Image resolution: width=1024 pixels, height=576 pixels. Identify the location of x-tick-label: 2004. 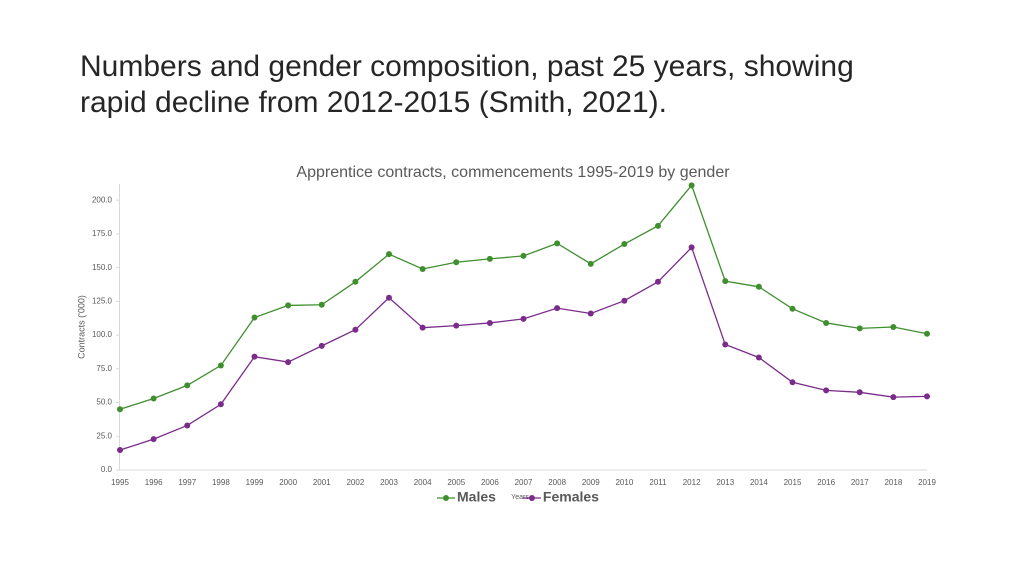
(423, 482).